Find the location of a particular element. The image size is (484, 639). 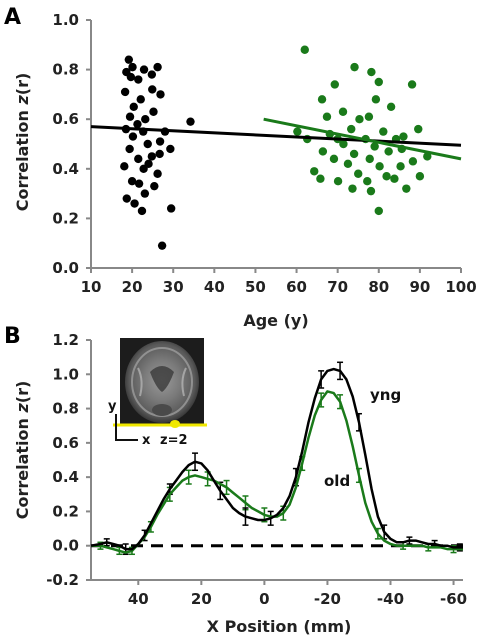

panel-b-x-tick-label: -20 is located at coordinates (327, 599).